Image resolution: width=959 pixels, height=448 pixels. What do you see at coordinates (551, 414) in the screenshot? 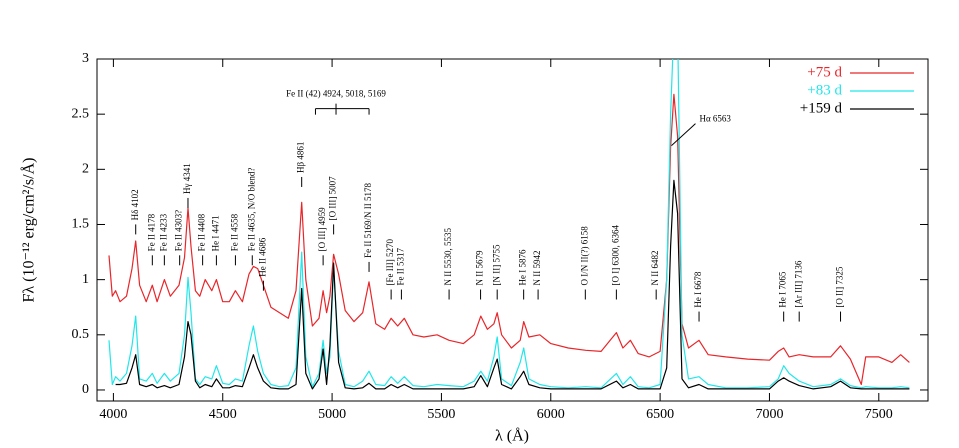
I see `x-tick-label: 6000` at bounding box center [551, 414].